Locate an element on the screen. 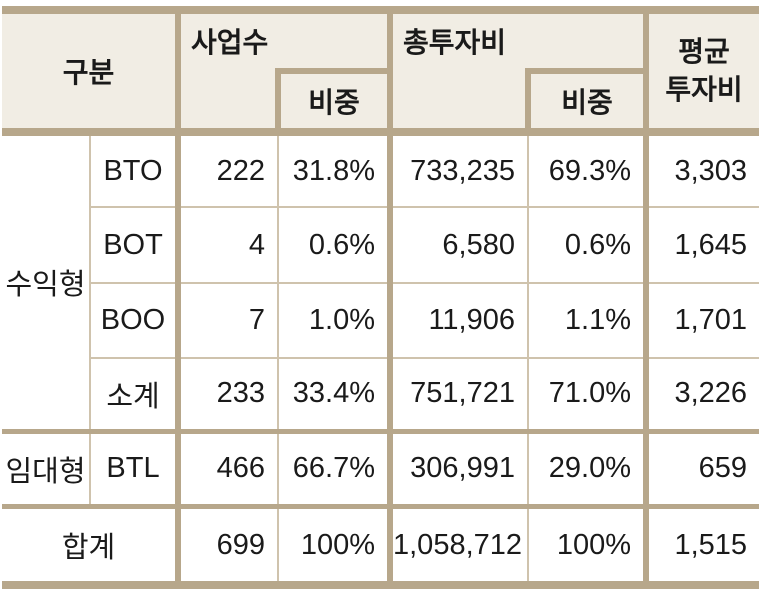 The width and height of the screenshot is (763, 595). header-total-cost: 총투자비 is located at coordinates (520, 38).